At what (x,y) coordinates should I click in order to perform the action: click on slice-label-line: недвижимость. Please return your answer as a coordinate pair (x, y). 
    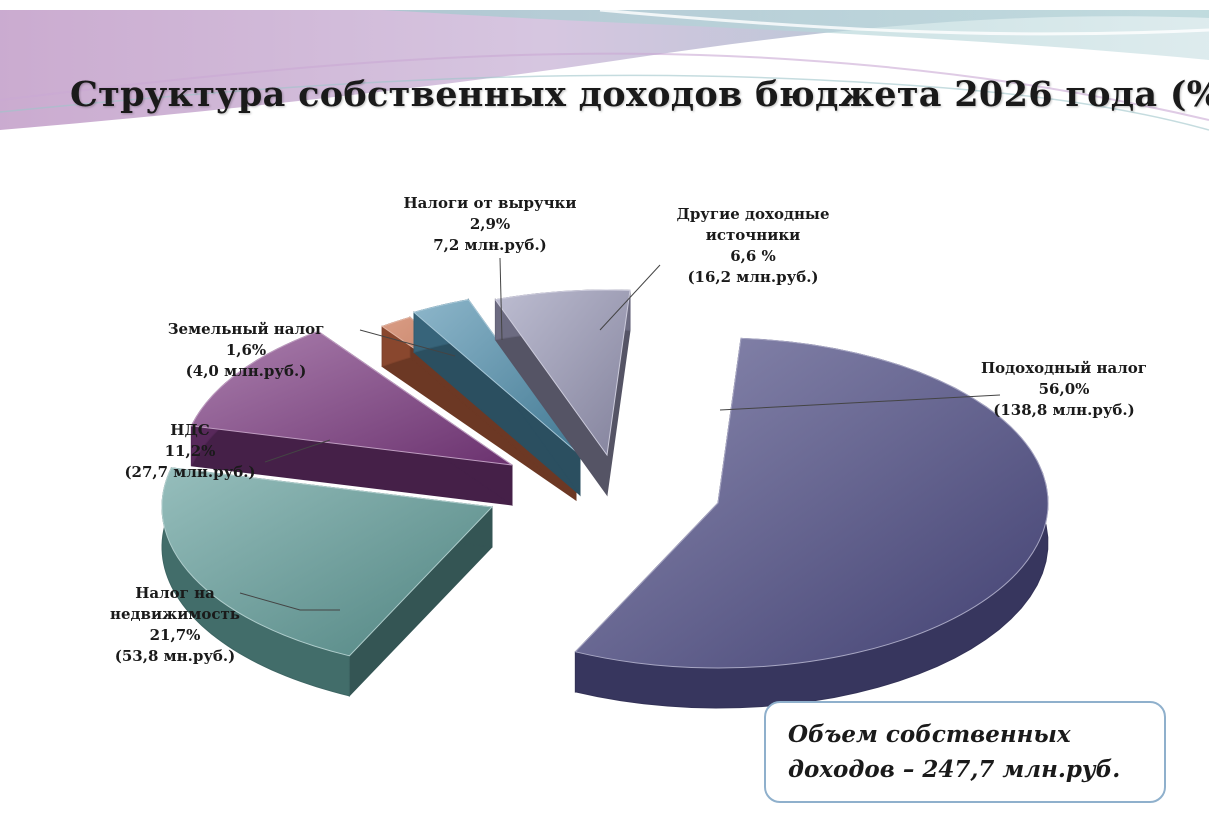
    Looking at the image, I should click on (175, 614).